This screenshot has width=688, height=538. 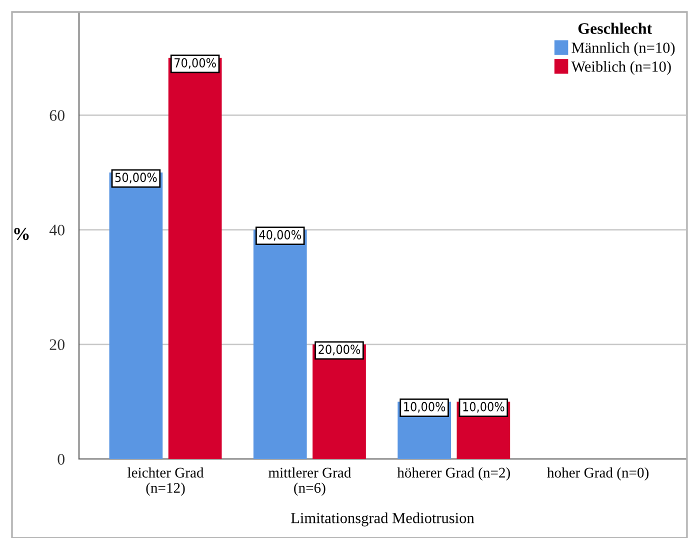 I want to click on data-label: 70,00%, so click(x=195, y=63).